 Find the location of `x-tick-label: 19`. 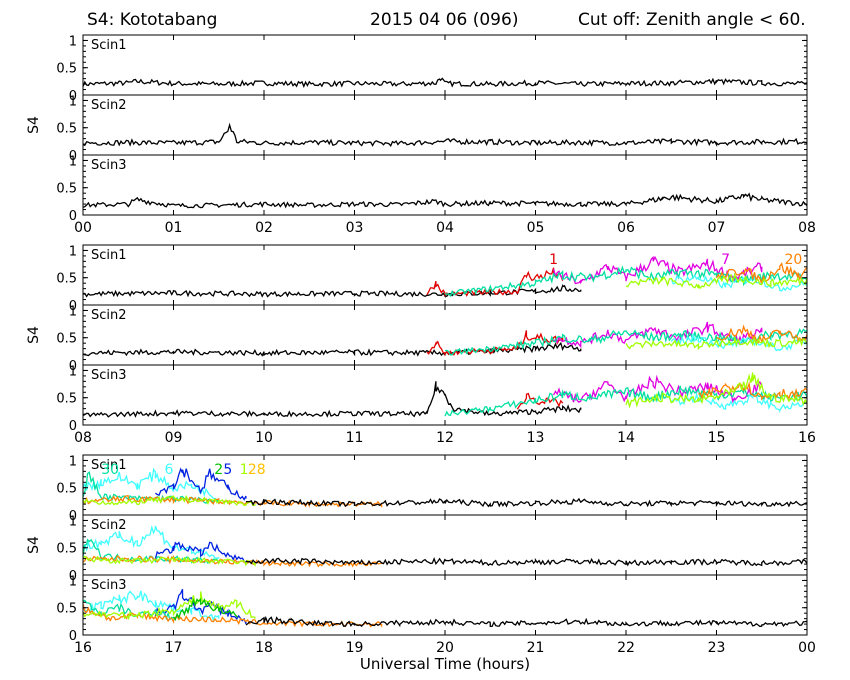

x-tick-label: 19 is located at coordinates (355, 648).